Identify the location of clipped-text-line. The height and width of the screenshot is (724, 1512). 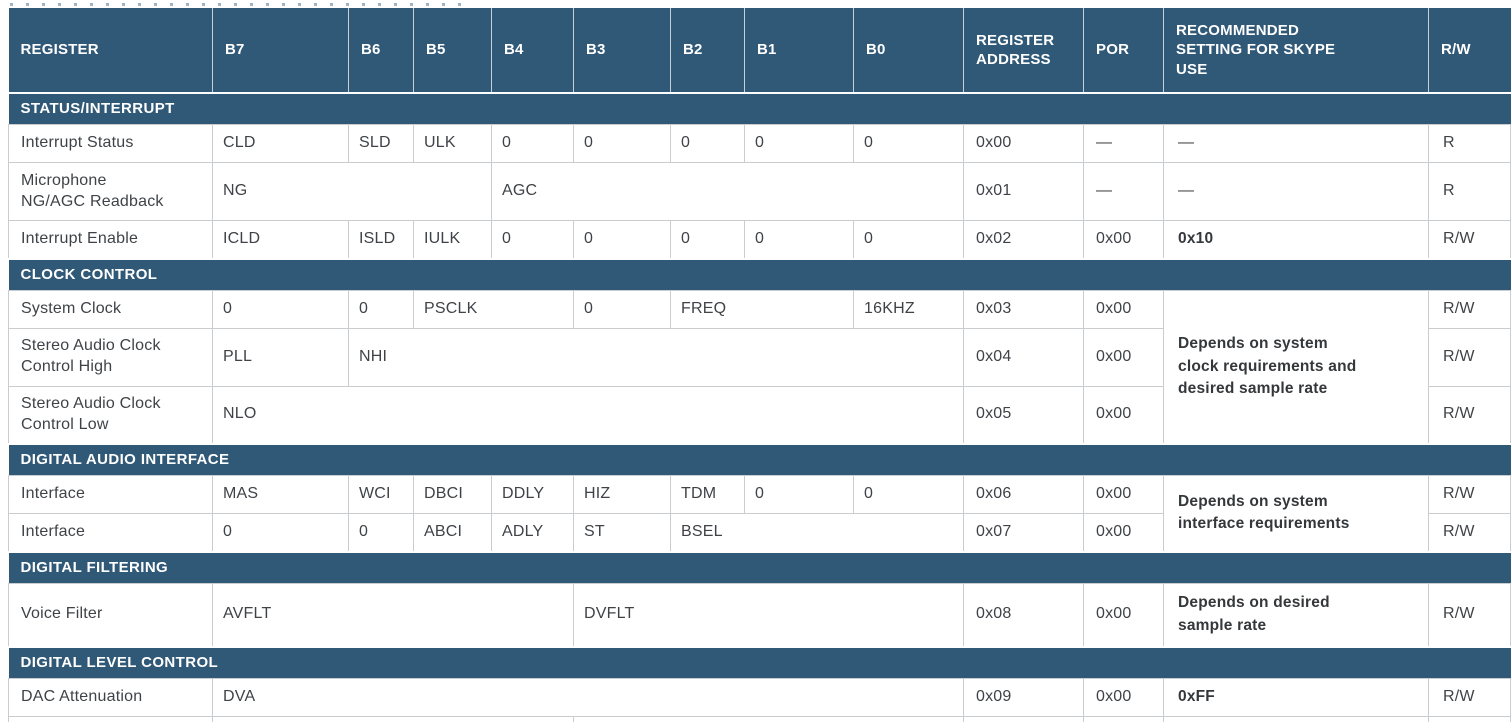
(756, 4).